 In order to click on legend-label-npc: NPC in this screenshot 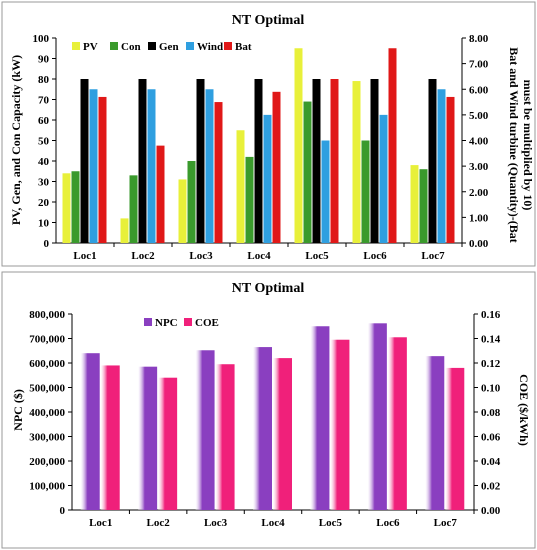, I will do `click(166, 323)`.